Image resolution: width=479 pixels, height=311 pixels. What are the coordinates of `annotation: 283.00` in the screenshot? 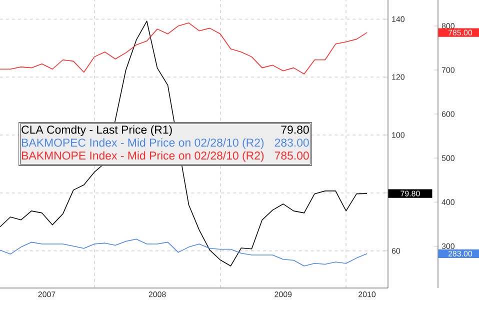 It's located at (291, 142).